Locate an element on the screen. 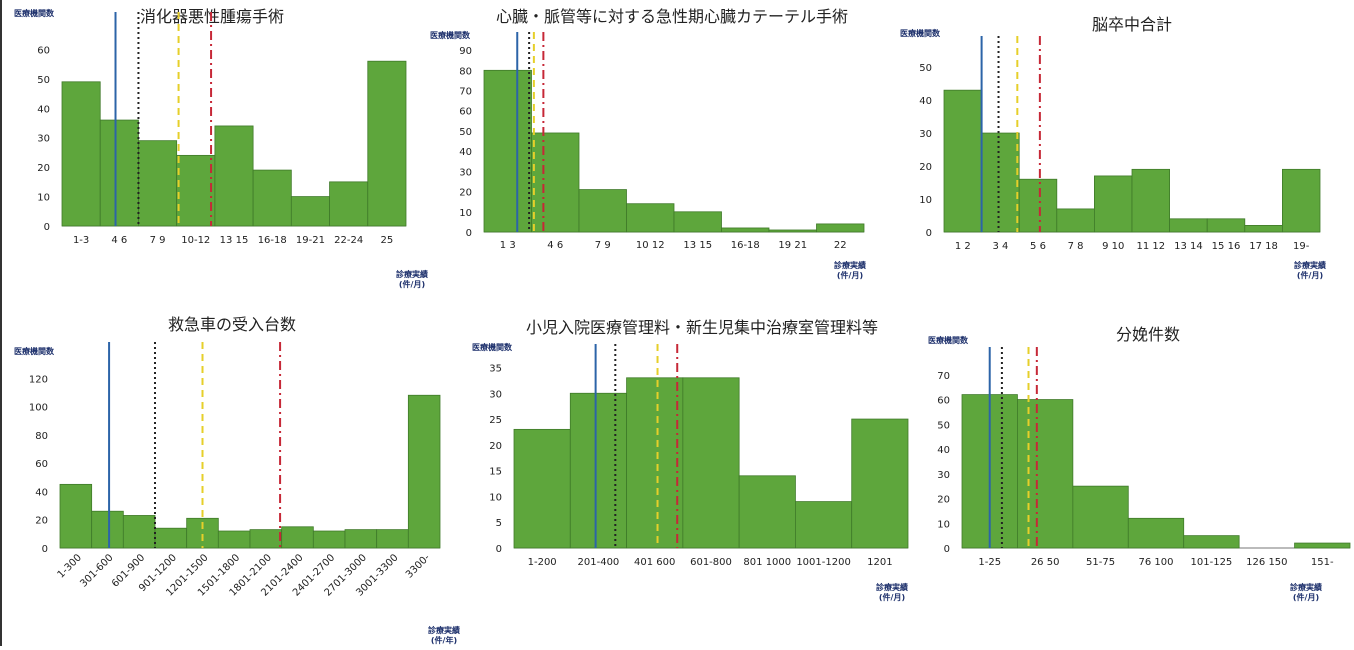 This screenshot has height=650, width=1354. x-tick-label: 1-200 is located at coordinates (542, 562).